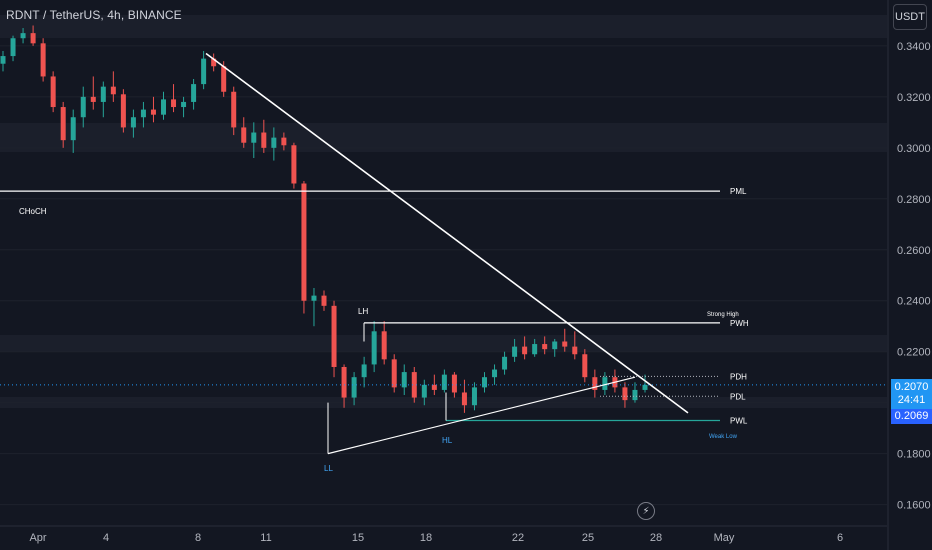  What do you see at coordinates (198, 538) in the screenshot?
I see `x-tick-label: 8` at bounding box center [198, 538].